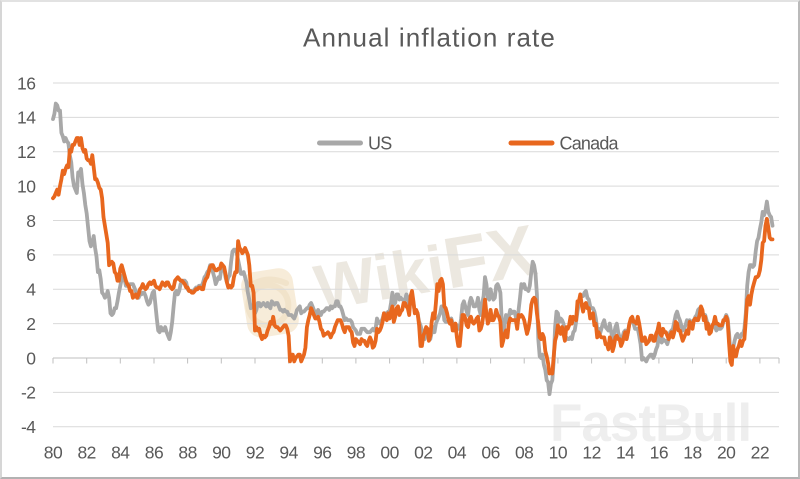  What do you see at coordinates (650, 423) in the screenshot?
I see `svg-text: FastBull` at bounding box center [650, 423].